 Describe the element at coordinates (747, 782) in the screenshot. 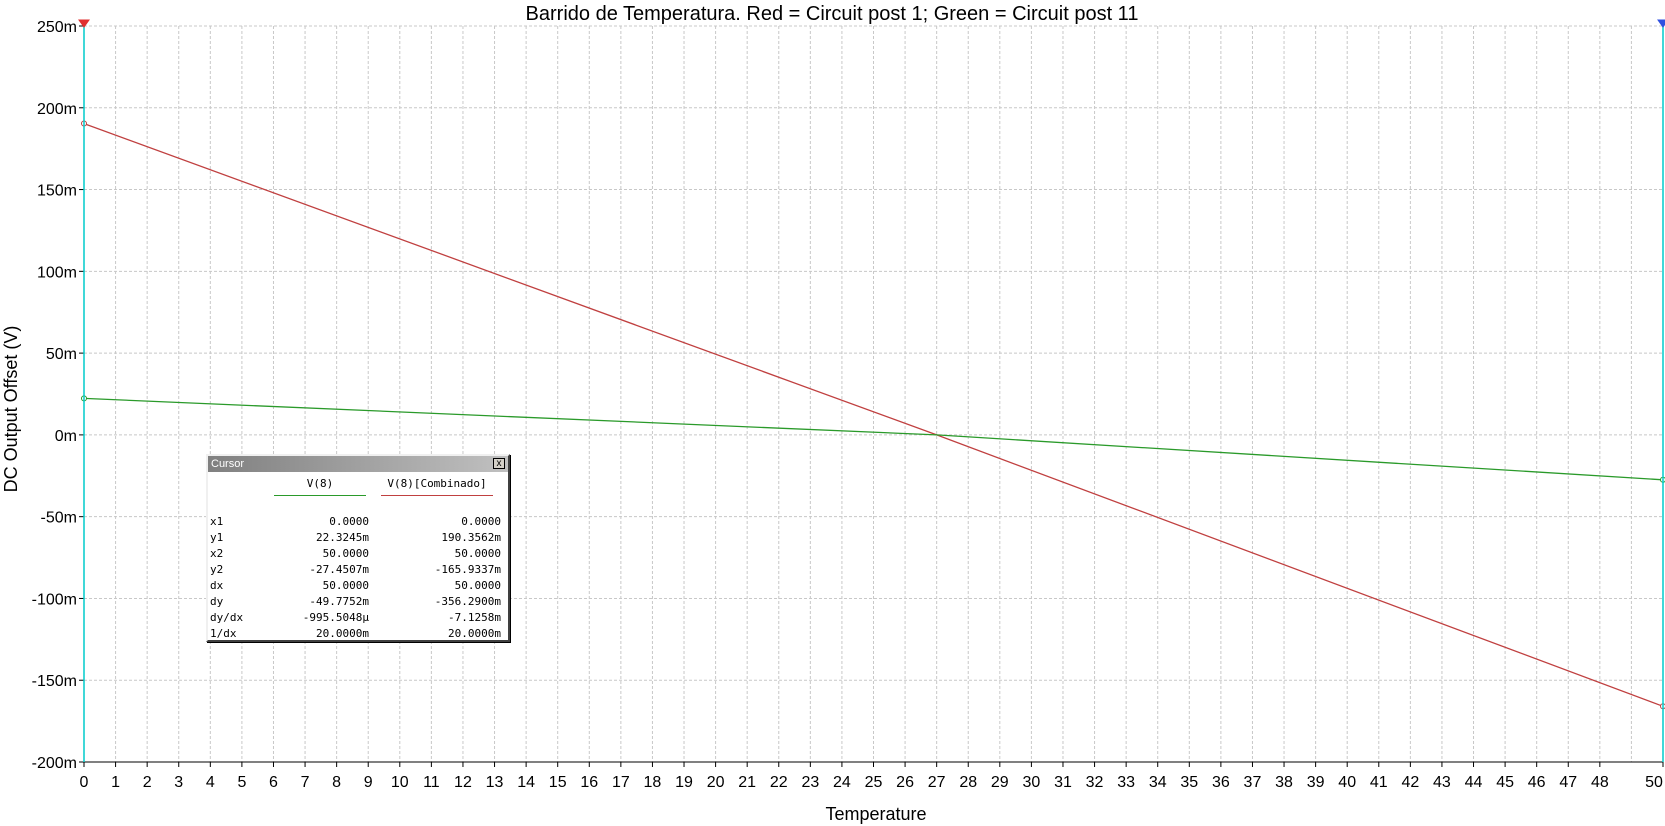

I see `x-tick-label: 21` at that location.